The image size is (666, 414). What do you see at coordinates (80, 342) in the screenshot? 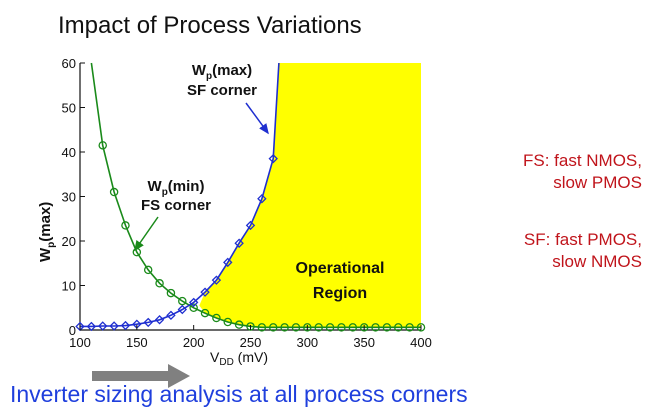
I see `x-tick-label: 100` at bounding box center [80, 342].